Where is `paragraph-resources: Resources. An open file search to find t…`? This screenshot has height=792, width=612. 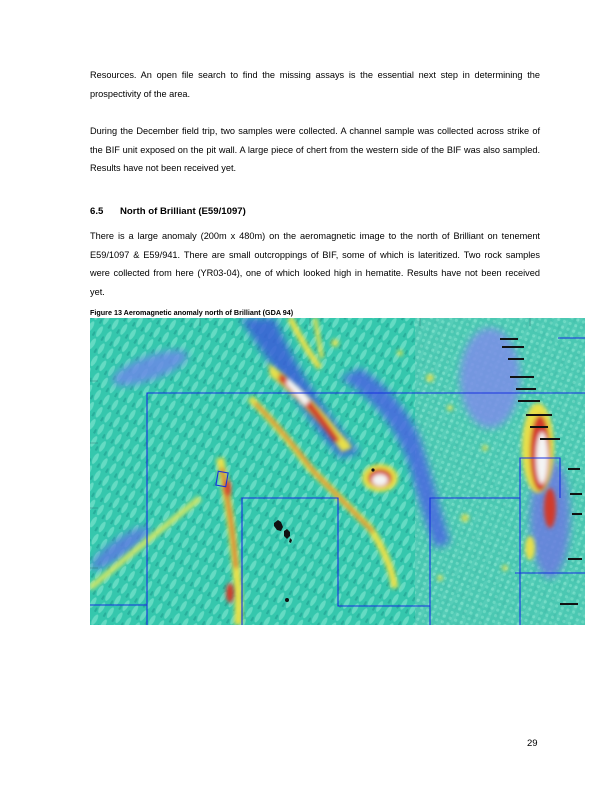
paragraph-resources: Resources. An open file search to find t… is located at coordinates (315, 84).